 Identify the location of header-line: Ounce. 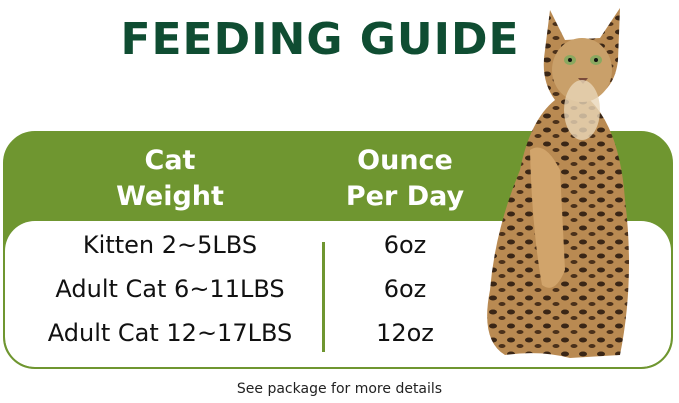
(405, 160).